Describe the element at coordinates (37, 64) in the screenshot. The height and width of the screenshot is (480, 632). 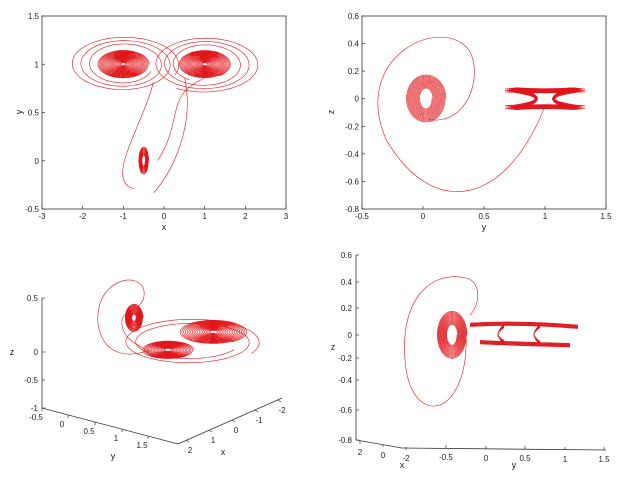
I see `panel-xy-ytick-label: 1` at that location.